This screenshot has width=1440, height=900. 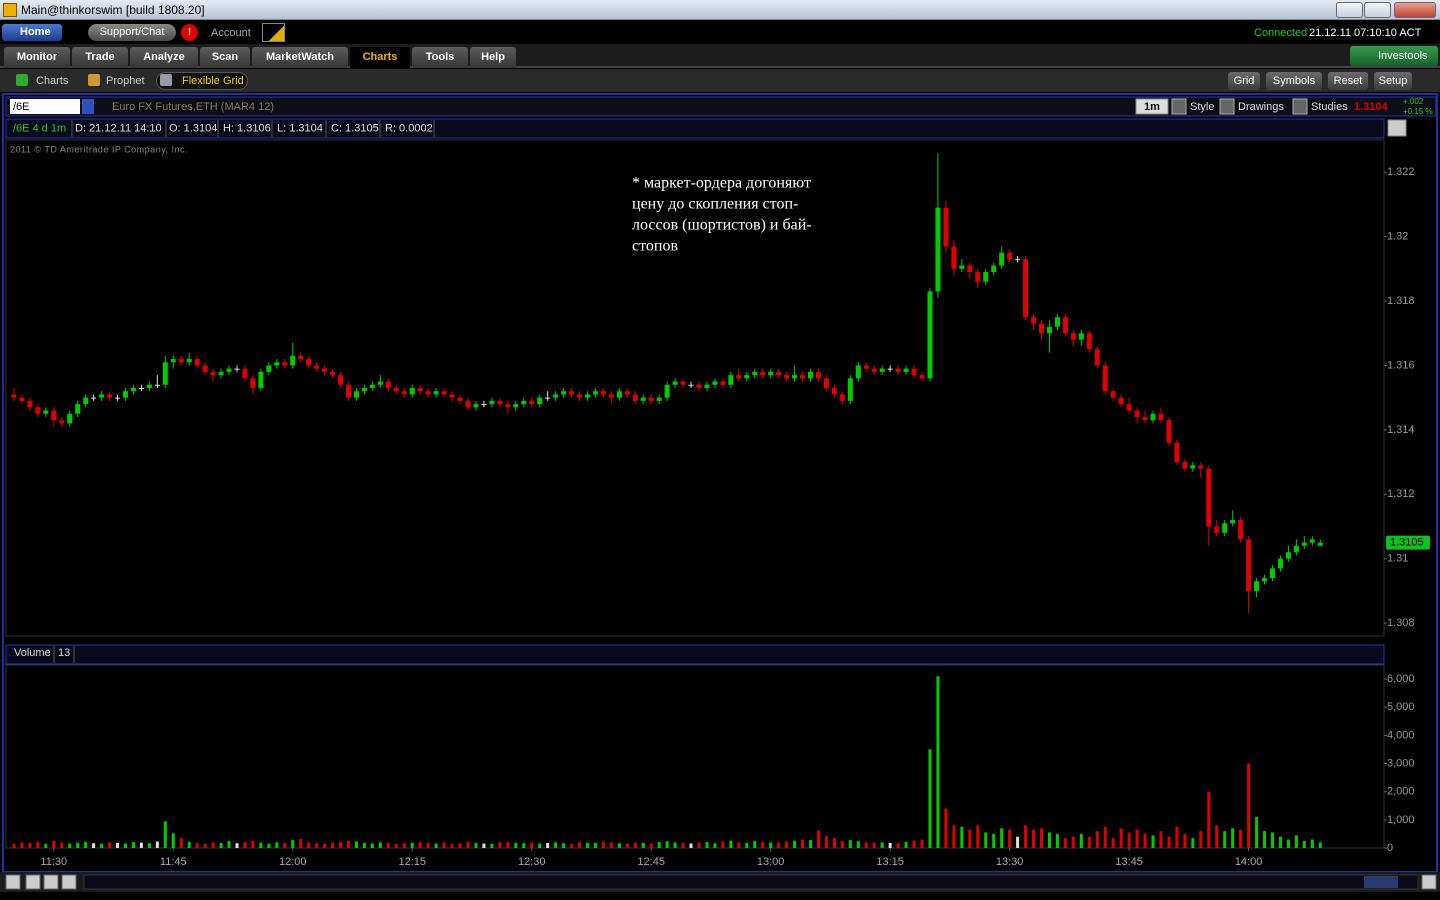 I want to click on scroll-thumb, so click(x=1381, y=882).